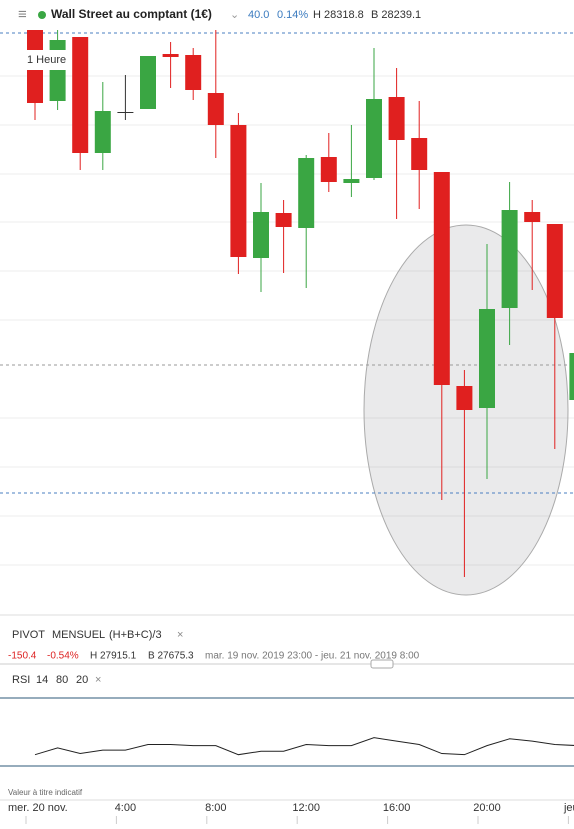 This screenshot has width=574, height=829. What do you see at coordinates (568, 808) in the screenshot?
I see `x-tick-label: jeu. 2` at bounding box center [568, 808].